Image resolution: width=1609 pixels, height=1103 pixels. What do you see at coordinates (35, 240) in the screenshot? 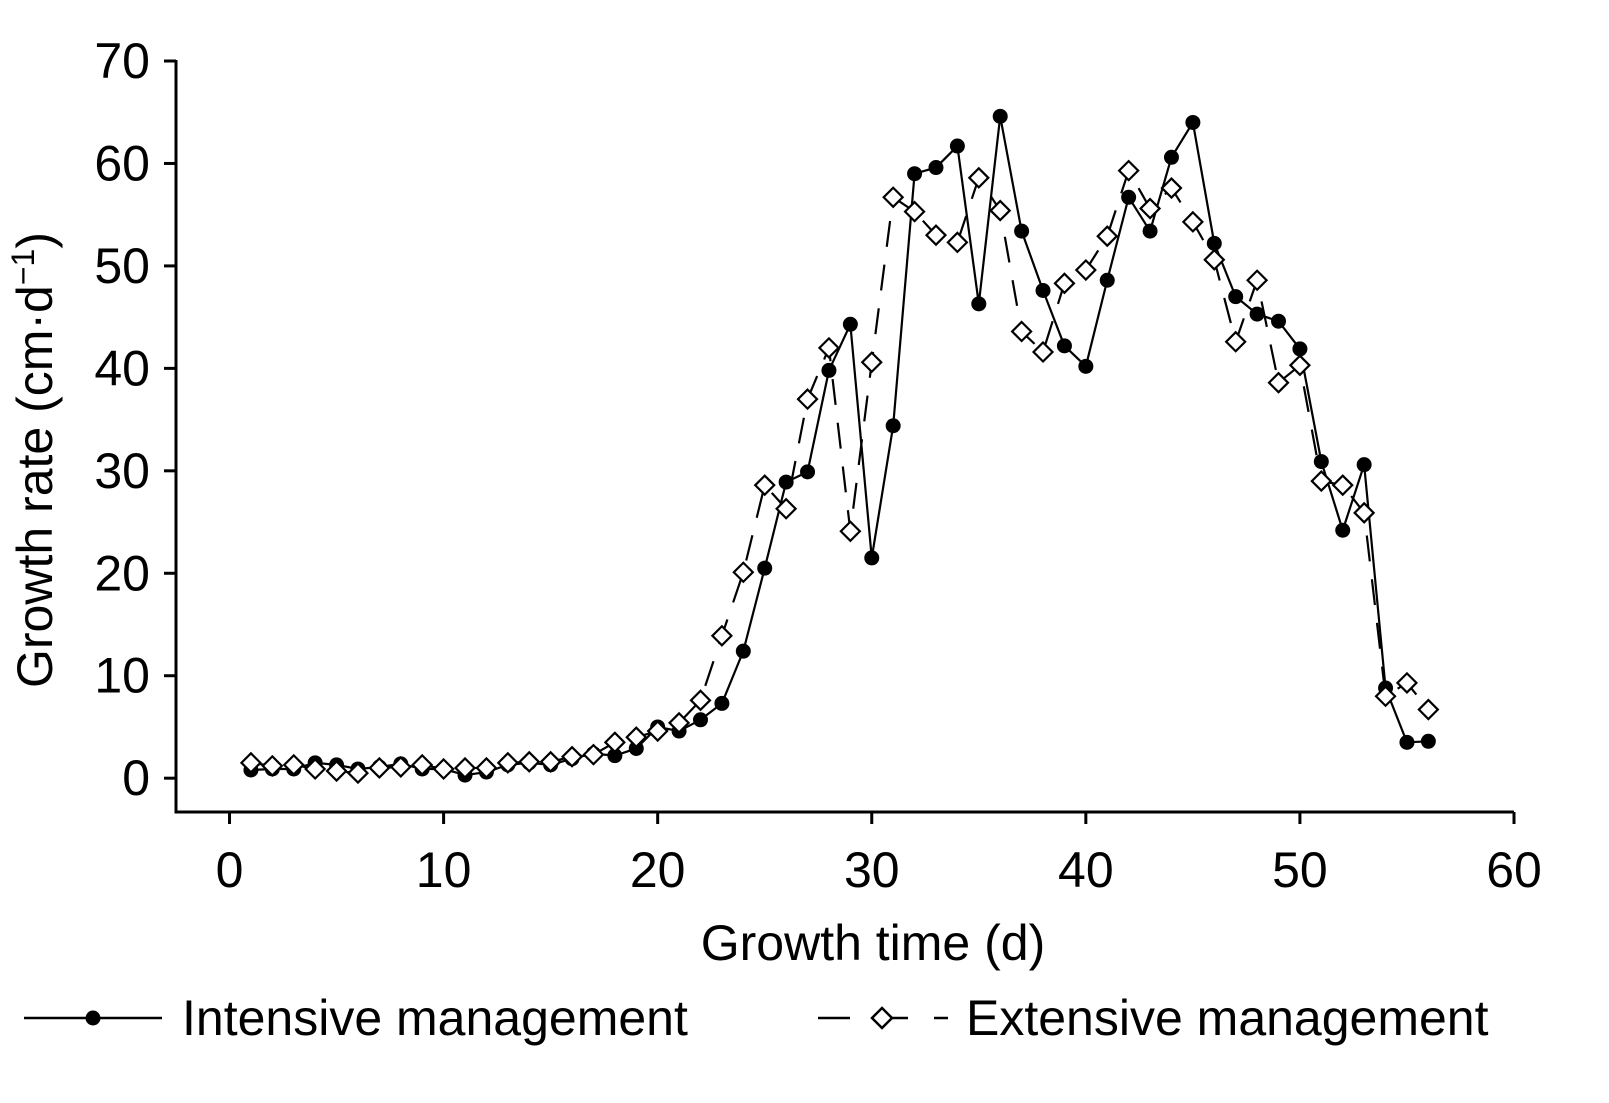
I see `y-axis-label-close: )` at bounding box center [35, 240].